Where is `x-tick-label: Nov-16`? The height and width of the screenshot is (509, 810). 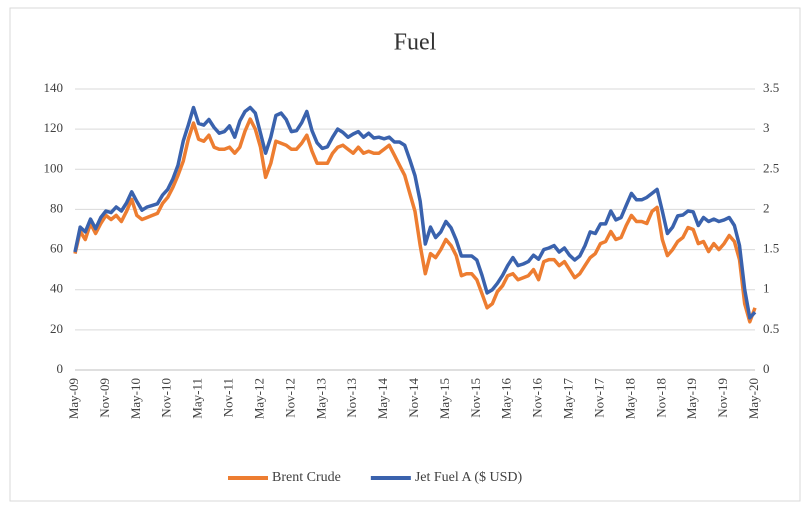
x-tick-label: Nov-16 is located at coordinates (537, 398).